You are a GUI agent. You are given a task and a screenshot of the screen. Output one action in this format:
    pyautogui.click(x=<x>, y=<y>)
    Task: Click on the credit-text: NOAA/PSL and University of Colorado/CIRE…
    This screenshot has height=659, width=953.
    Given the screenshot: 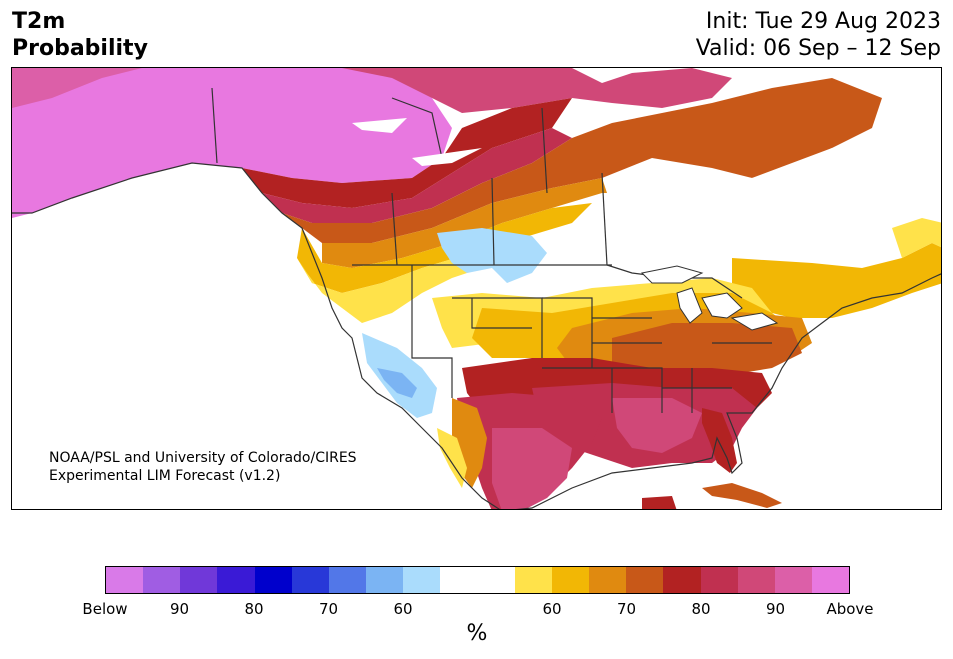 What is the action you would take?
    pyautogui.click(x=203, y=467)
    